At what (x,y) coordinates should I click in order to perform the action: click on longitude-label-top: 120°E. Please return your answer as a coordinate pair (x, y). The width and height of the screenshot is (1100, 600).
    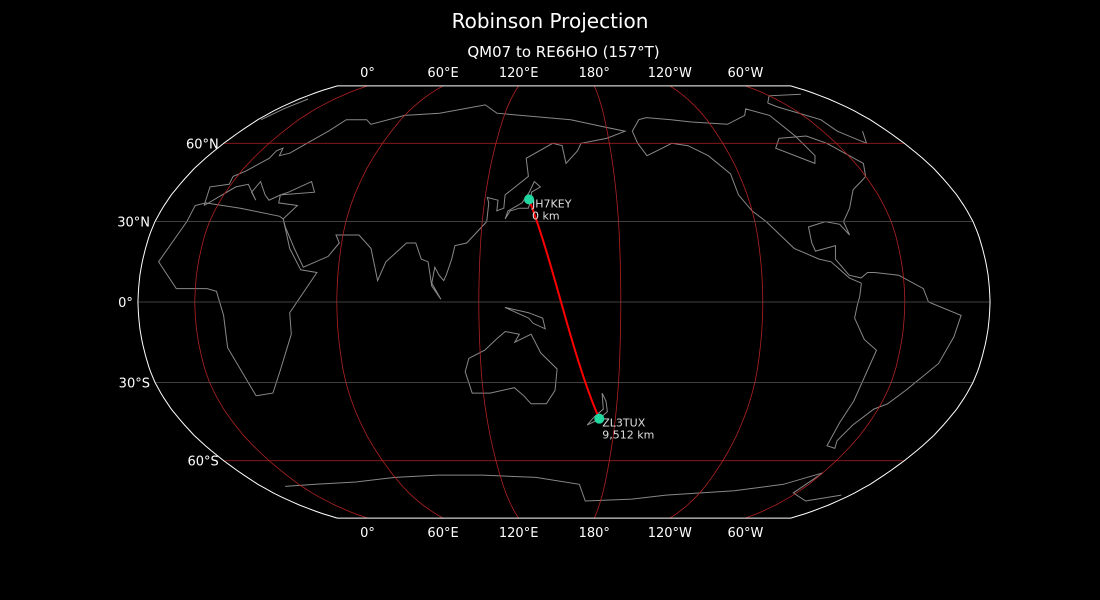
    Looking at the image, I should click on (519, 73).